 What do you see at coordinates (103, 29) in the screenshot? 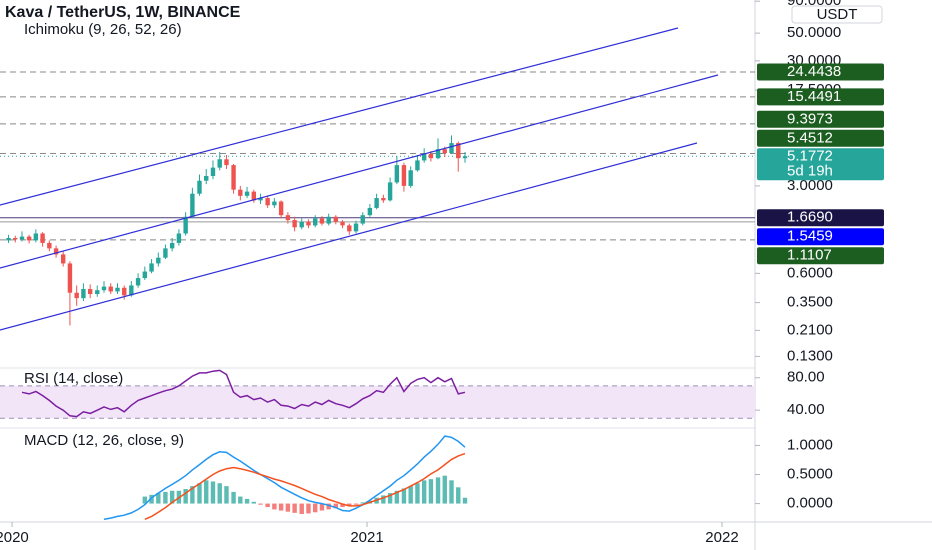
I see `indicator-label: Ichimoku (9, 26, 52, 26)` at bounding box center [103, 29].